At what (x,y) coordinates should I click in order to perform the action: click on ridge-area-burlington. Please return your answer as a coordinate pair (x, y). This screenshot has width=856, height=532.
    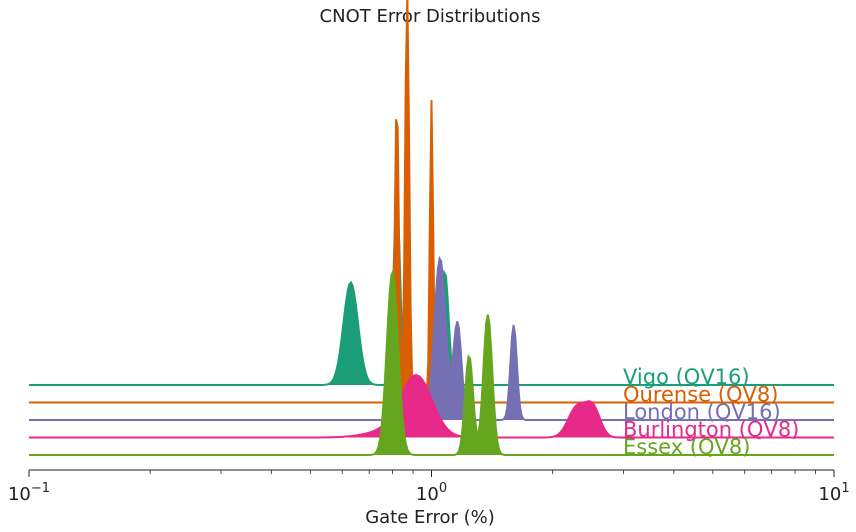
    Looking at the image, I should click on (431, 406).